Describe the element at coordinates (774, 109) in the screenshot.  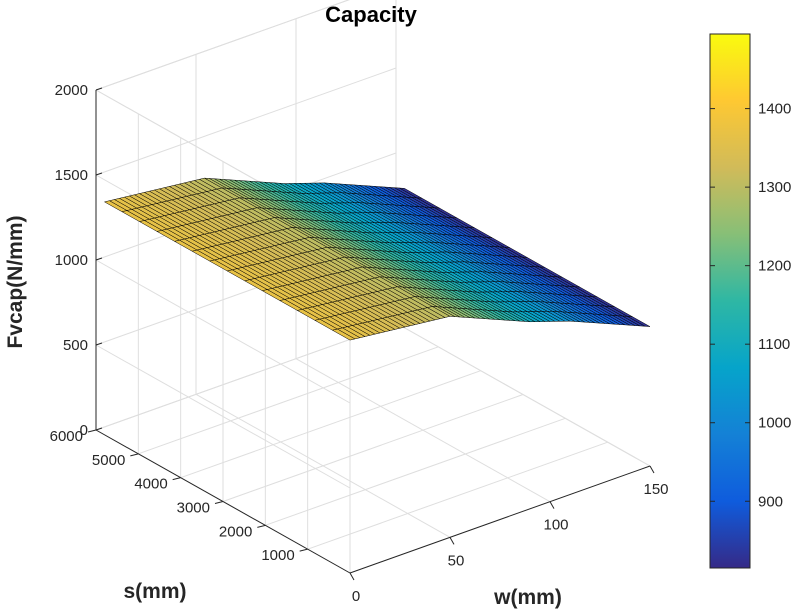
I see `colorbar-tick-label: 1400` at that location.